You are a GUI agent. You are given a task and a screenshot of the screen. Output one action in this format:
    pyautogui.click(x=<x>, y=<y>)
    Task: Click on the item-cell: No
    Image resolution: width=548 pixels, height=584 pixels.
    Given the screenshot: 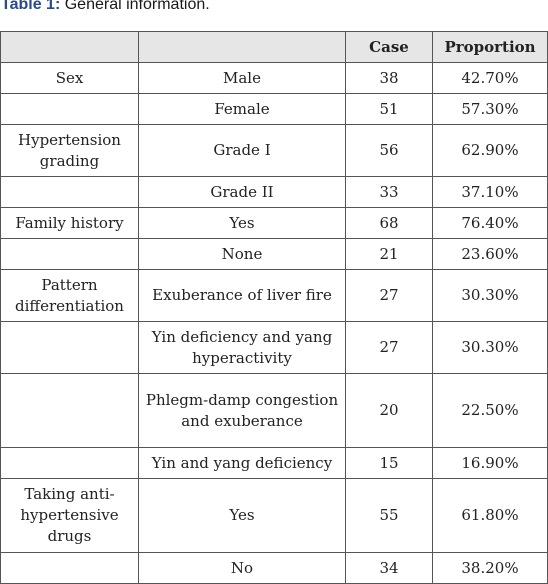 What is the action you would take?
    pyautogui.click(x=242, y=568)
    